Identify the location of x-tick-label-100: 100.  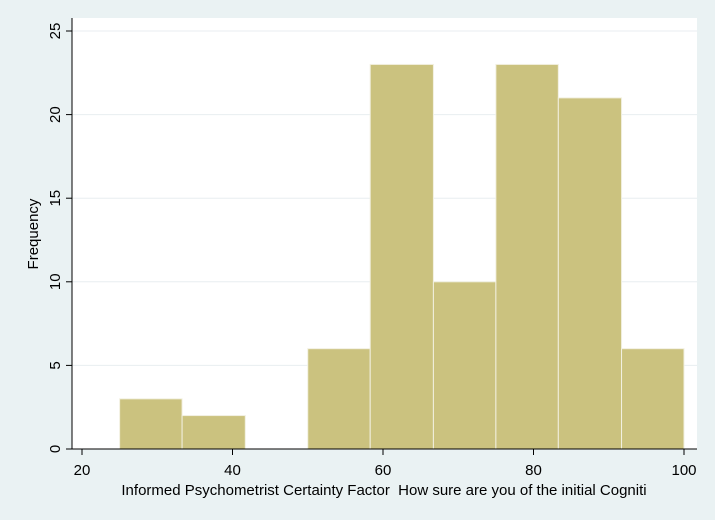
(683, 470).